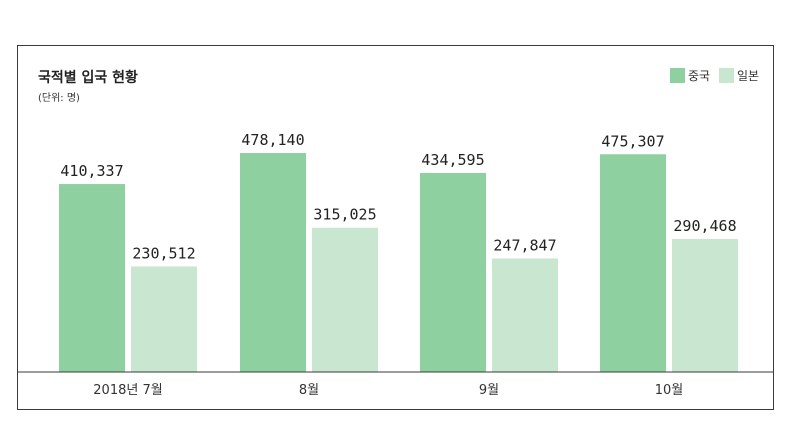 The width and height of the screenshot is (797, 428). Describe the element at coordinates (91, 171) in the screenshot. I see `value-label-china-0: 410,337` at that location.